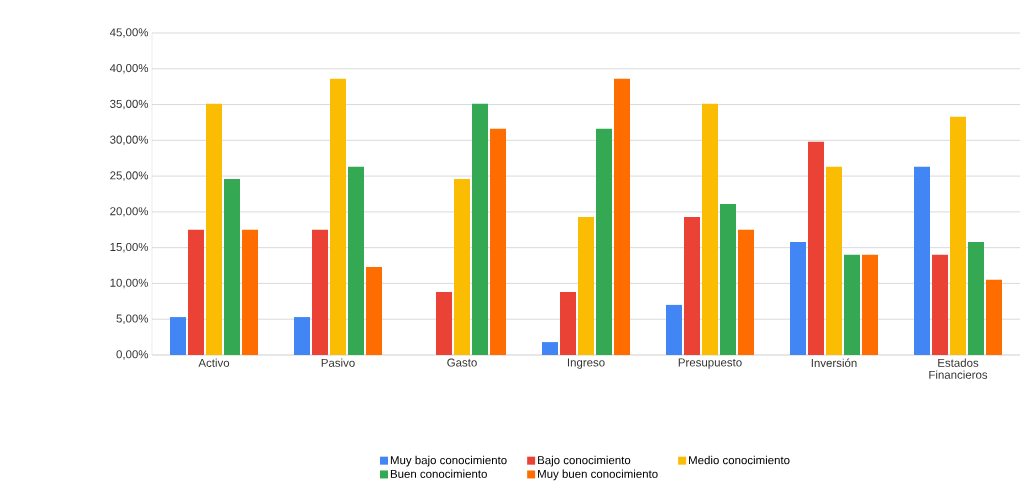 This screenshot has height=501, width=1023. Describe the element at coordinates (129, 140) in the screenshot. I see `y-tick-label: 30,00%` at that location.